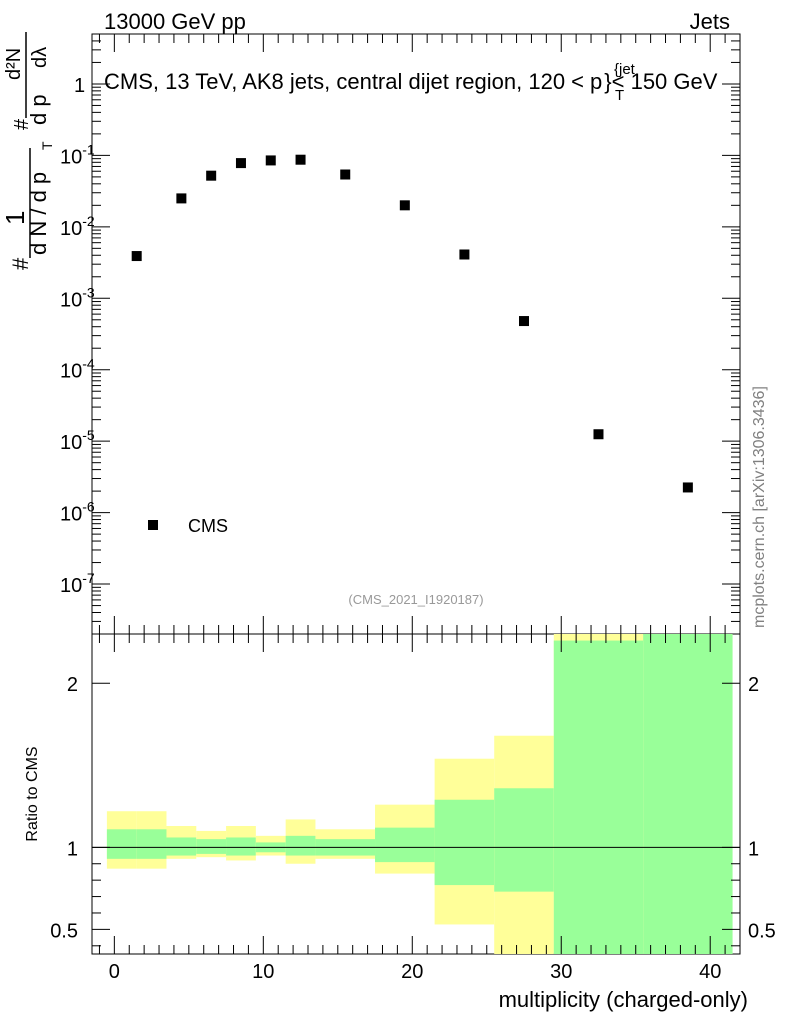 The width and height of the screenshot is (786, 1024). Describe the element at coordinates (72, 685) in the screenshot. I see `ratio-y-tick-label-left: 2` at that location.